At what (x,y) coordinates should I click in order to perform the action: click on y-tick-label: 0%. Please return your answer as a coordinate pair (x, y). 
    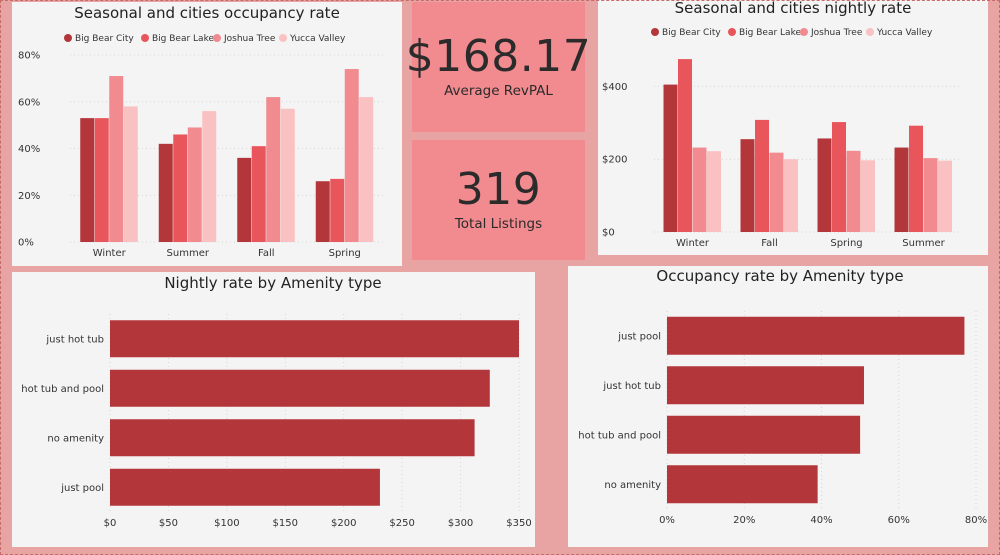
    Looking at the image, I should click on (26, 243).